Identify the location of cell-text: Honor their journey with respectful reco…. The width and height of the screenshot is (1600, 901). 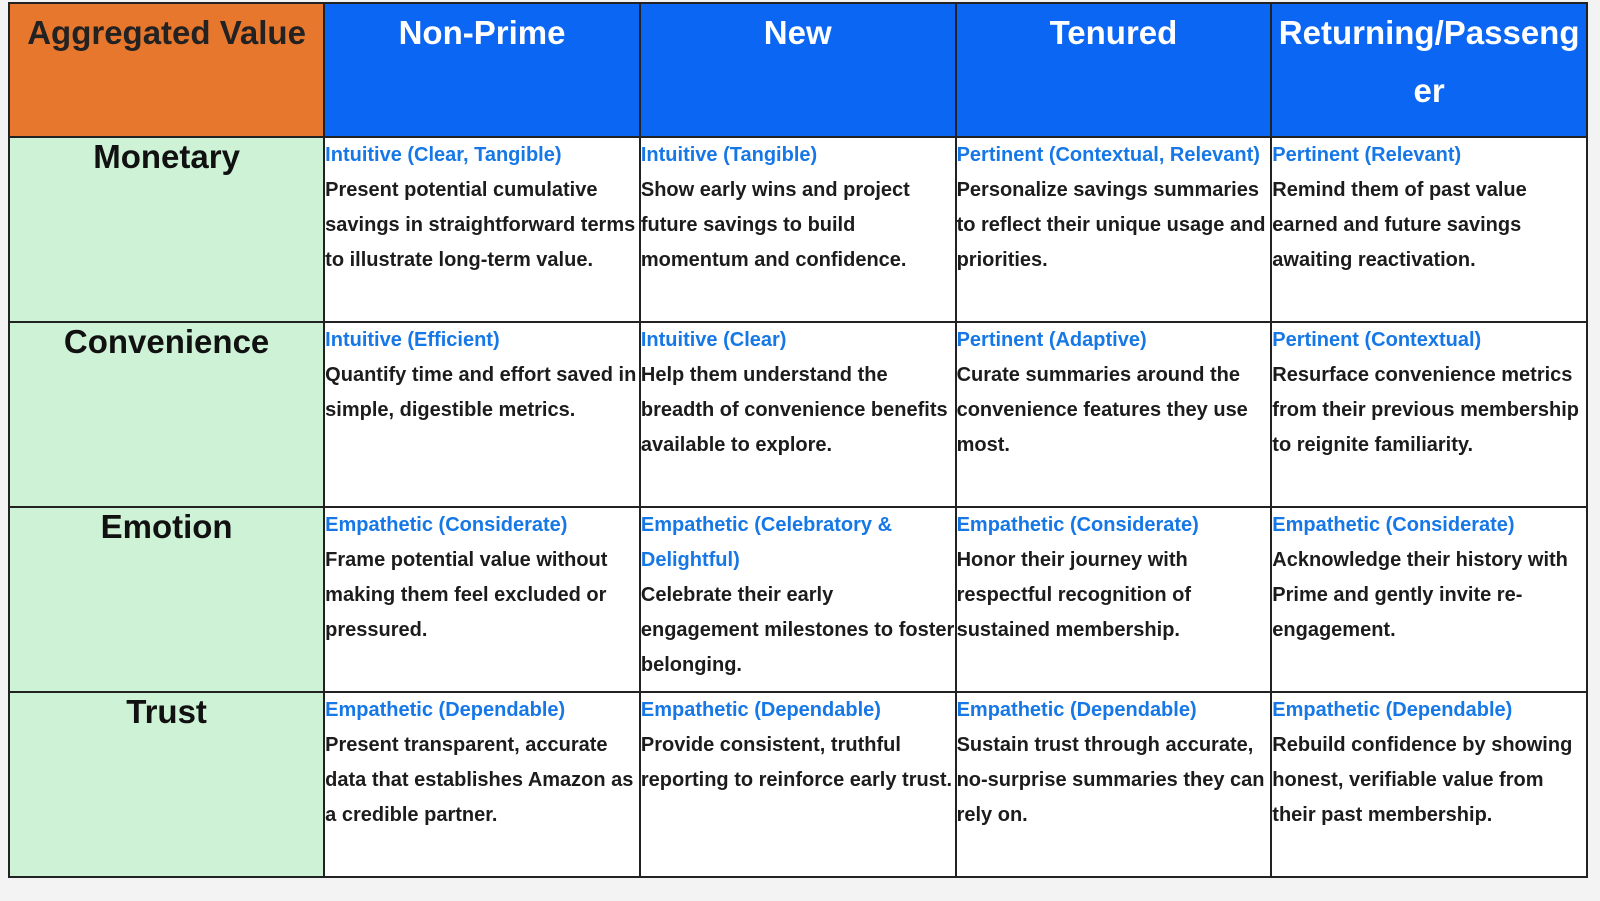
(1074, 595).